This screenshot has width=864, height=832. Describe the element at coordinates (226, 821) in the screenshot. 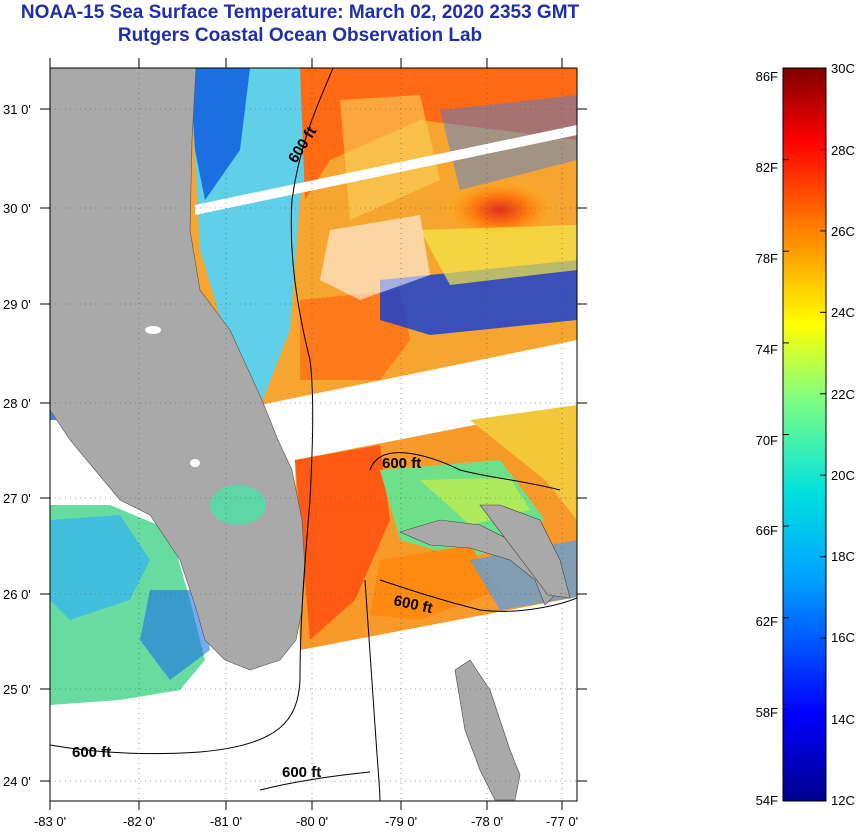

I see `lon-tick-label: -81 0'` at that location.